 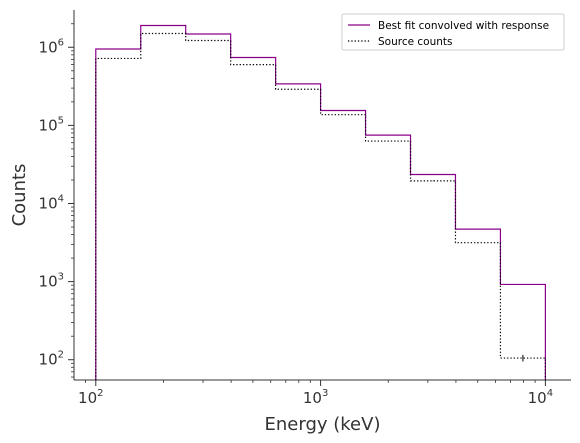 I want to click on legend-label: Source counts, so click(x=415, y=42).